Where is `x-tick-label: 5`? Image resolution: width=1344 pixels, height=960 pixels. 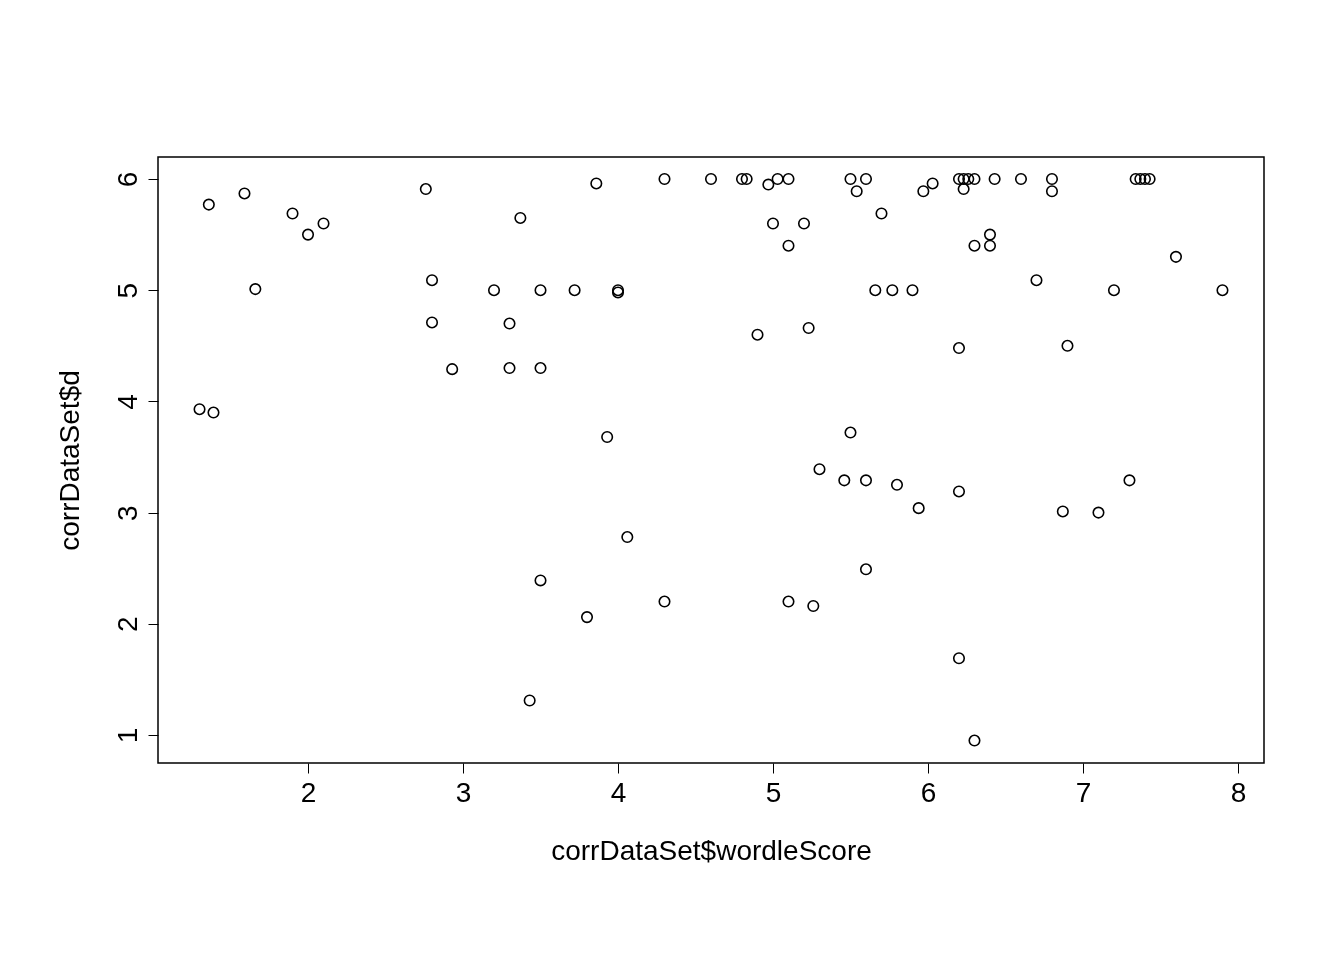
x-tick-label: 5 is located at coordinates (773, 792).